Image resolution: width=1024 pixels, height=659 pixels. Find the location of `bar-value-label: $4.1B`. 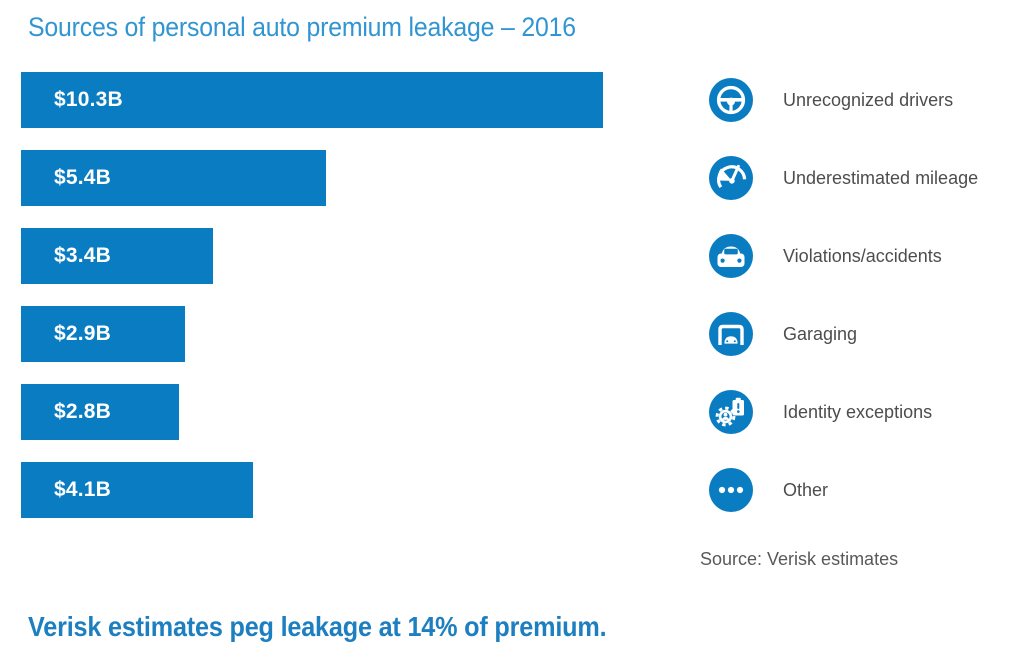

bar-value-label: $4.1B is located at coordinates (83, 489).